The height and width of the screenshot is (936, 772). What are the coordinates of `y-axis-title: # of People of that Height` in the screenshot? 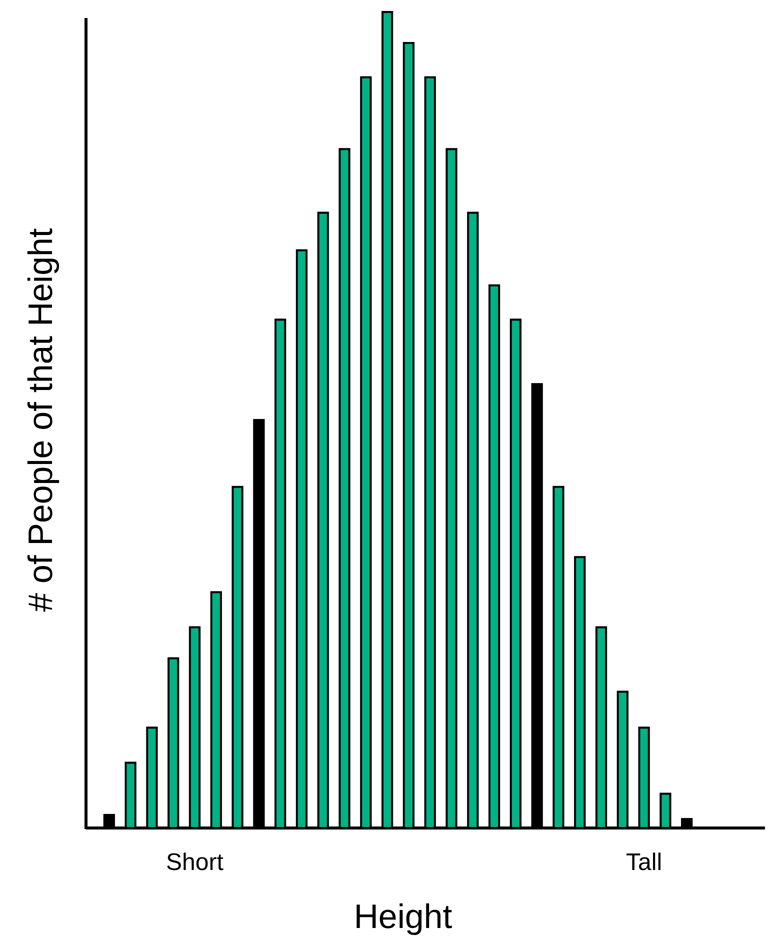 It's located at (41, 420).